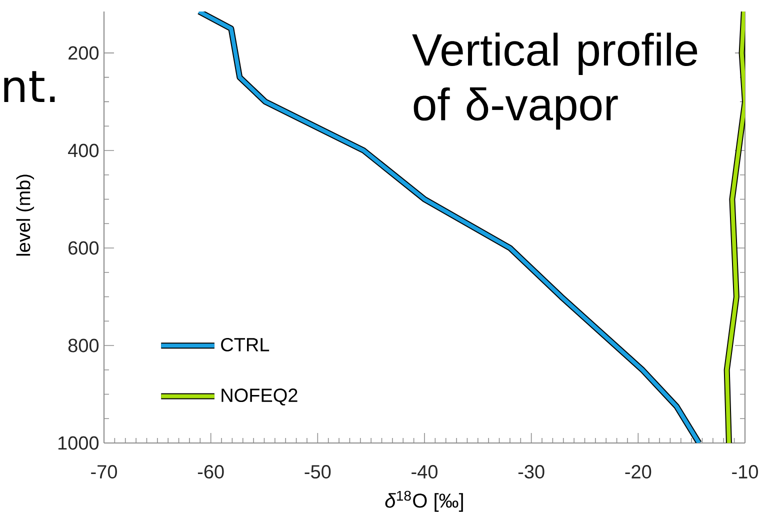 This screenshot has width=769, height=512. Describe the element at coordinates (425, 472) in the screenshot. I see `x-tick-label: -40` at that location.